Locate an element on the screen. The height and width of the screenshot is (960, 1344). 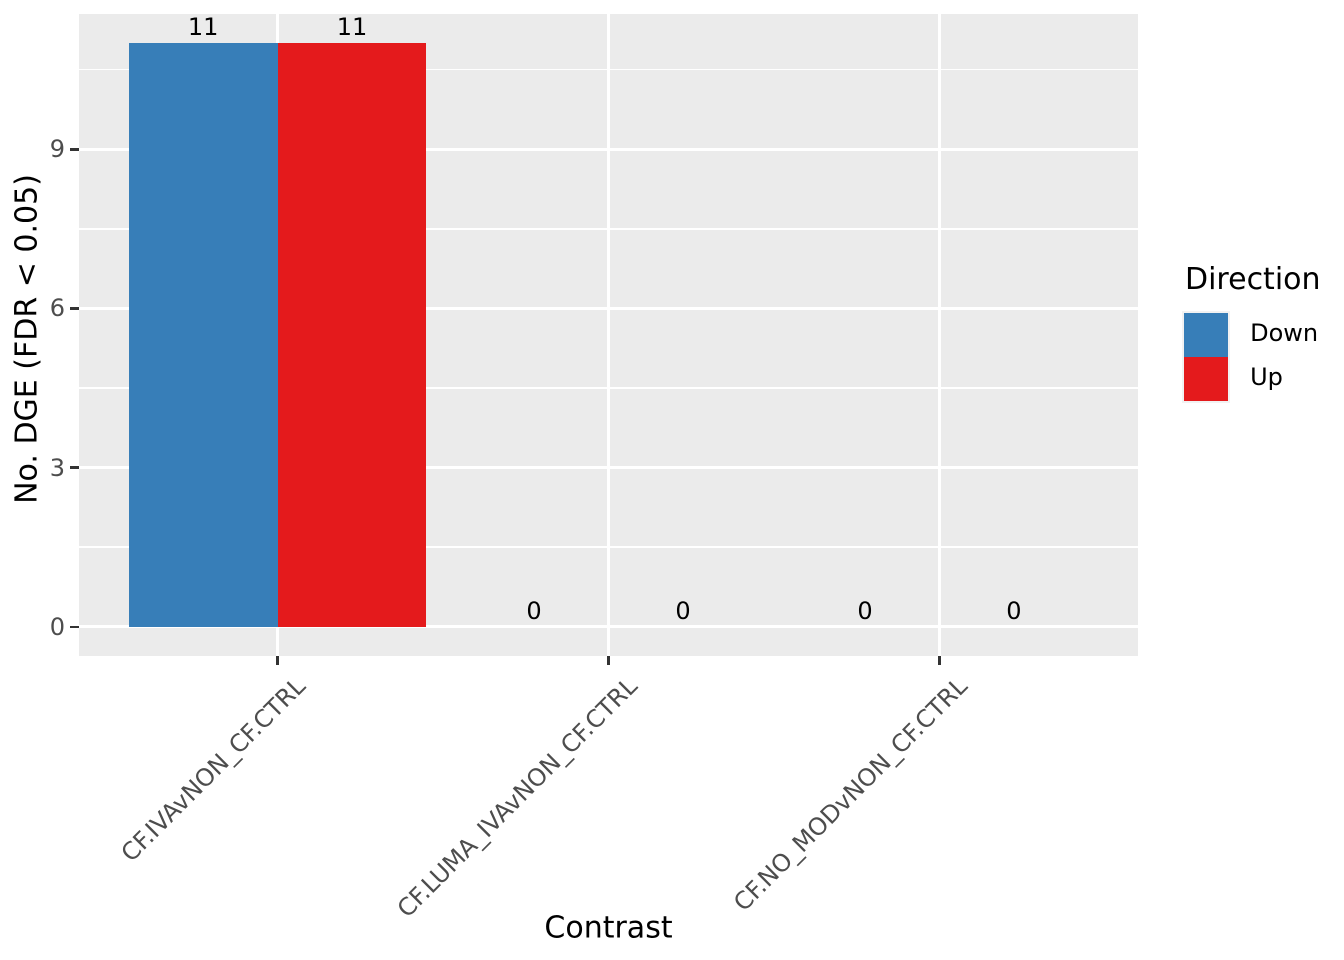
y-tick-label: 6 is located at coordinates (57, 308).